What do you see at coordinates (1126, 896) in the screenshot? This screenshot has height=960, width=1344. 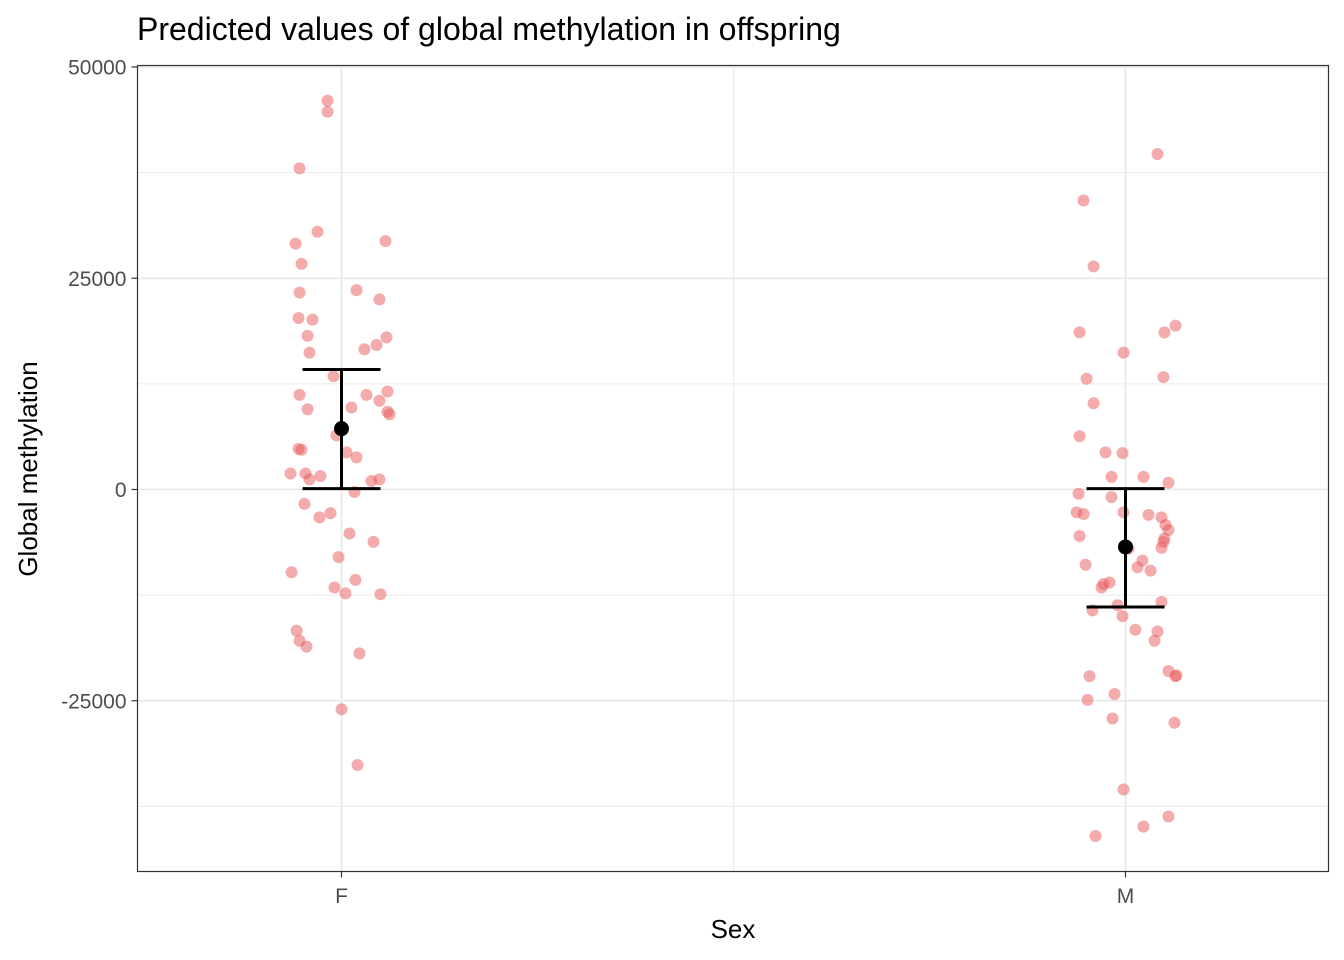 I see `x-tick-label: M` at bounding box center [1126, 896].